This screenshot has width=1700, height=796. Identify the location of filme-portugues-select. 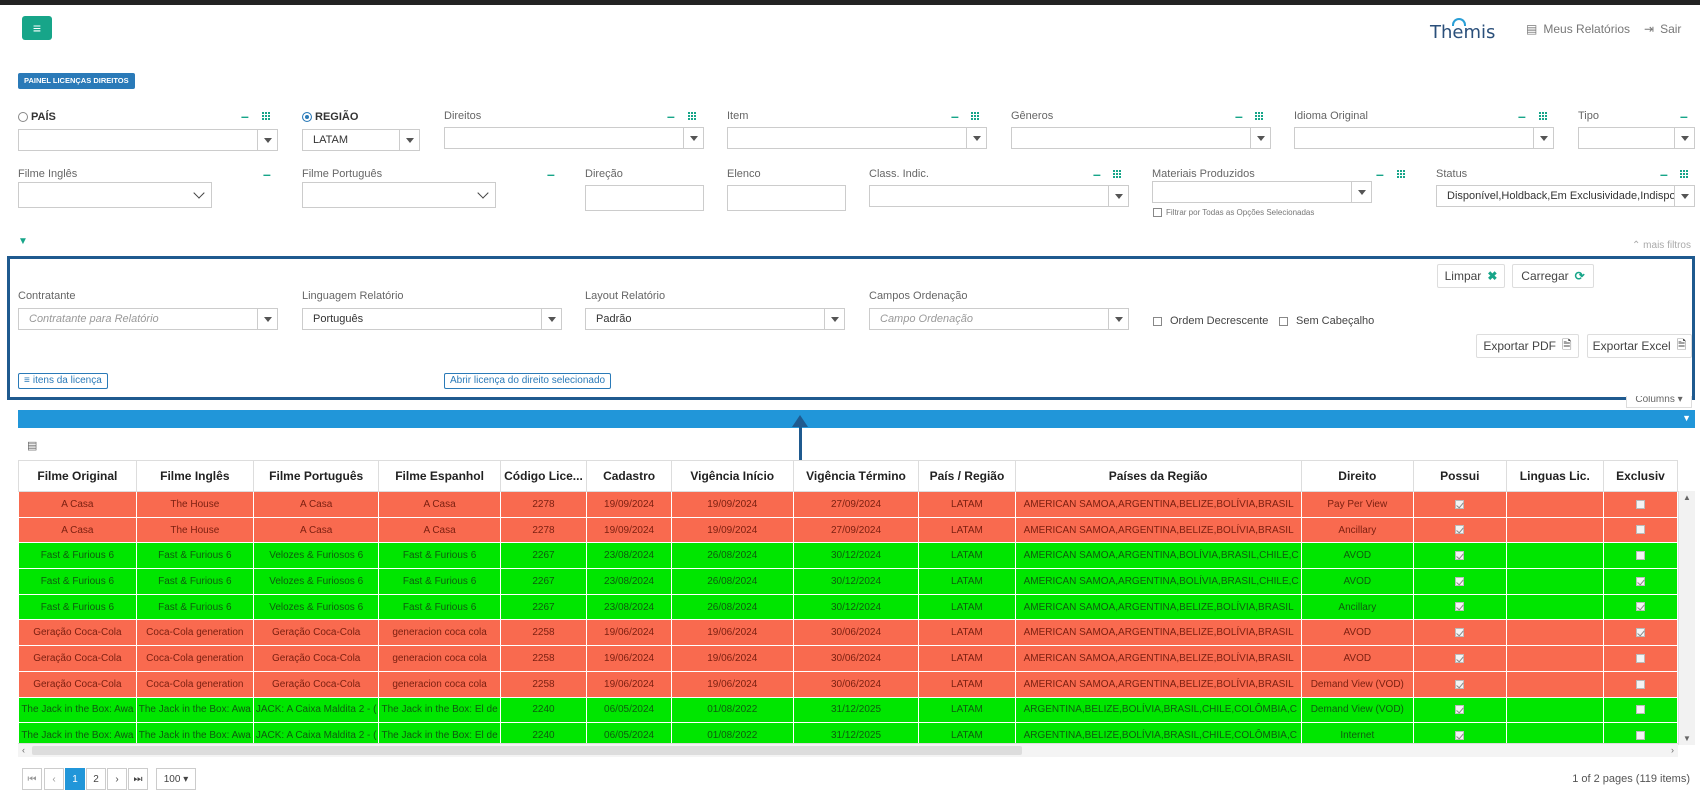
(399, 195).